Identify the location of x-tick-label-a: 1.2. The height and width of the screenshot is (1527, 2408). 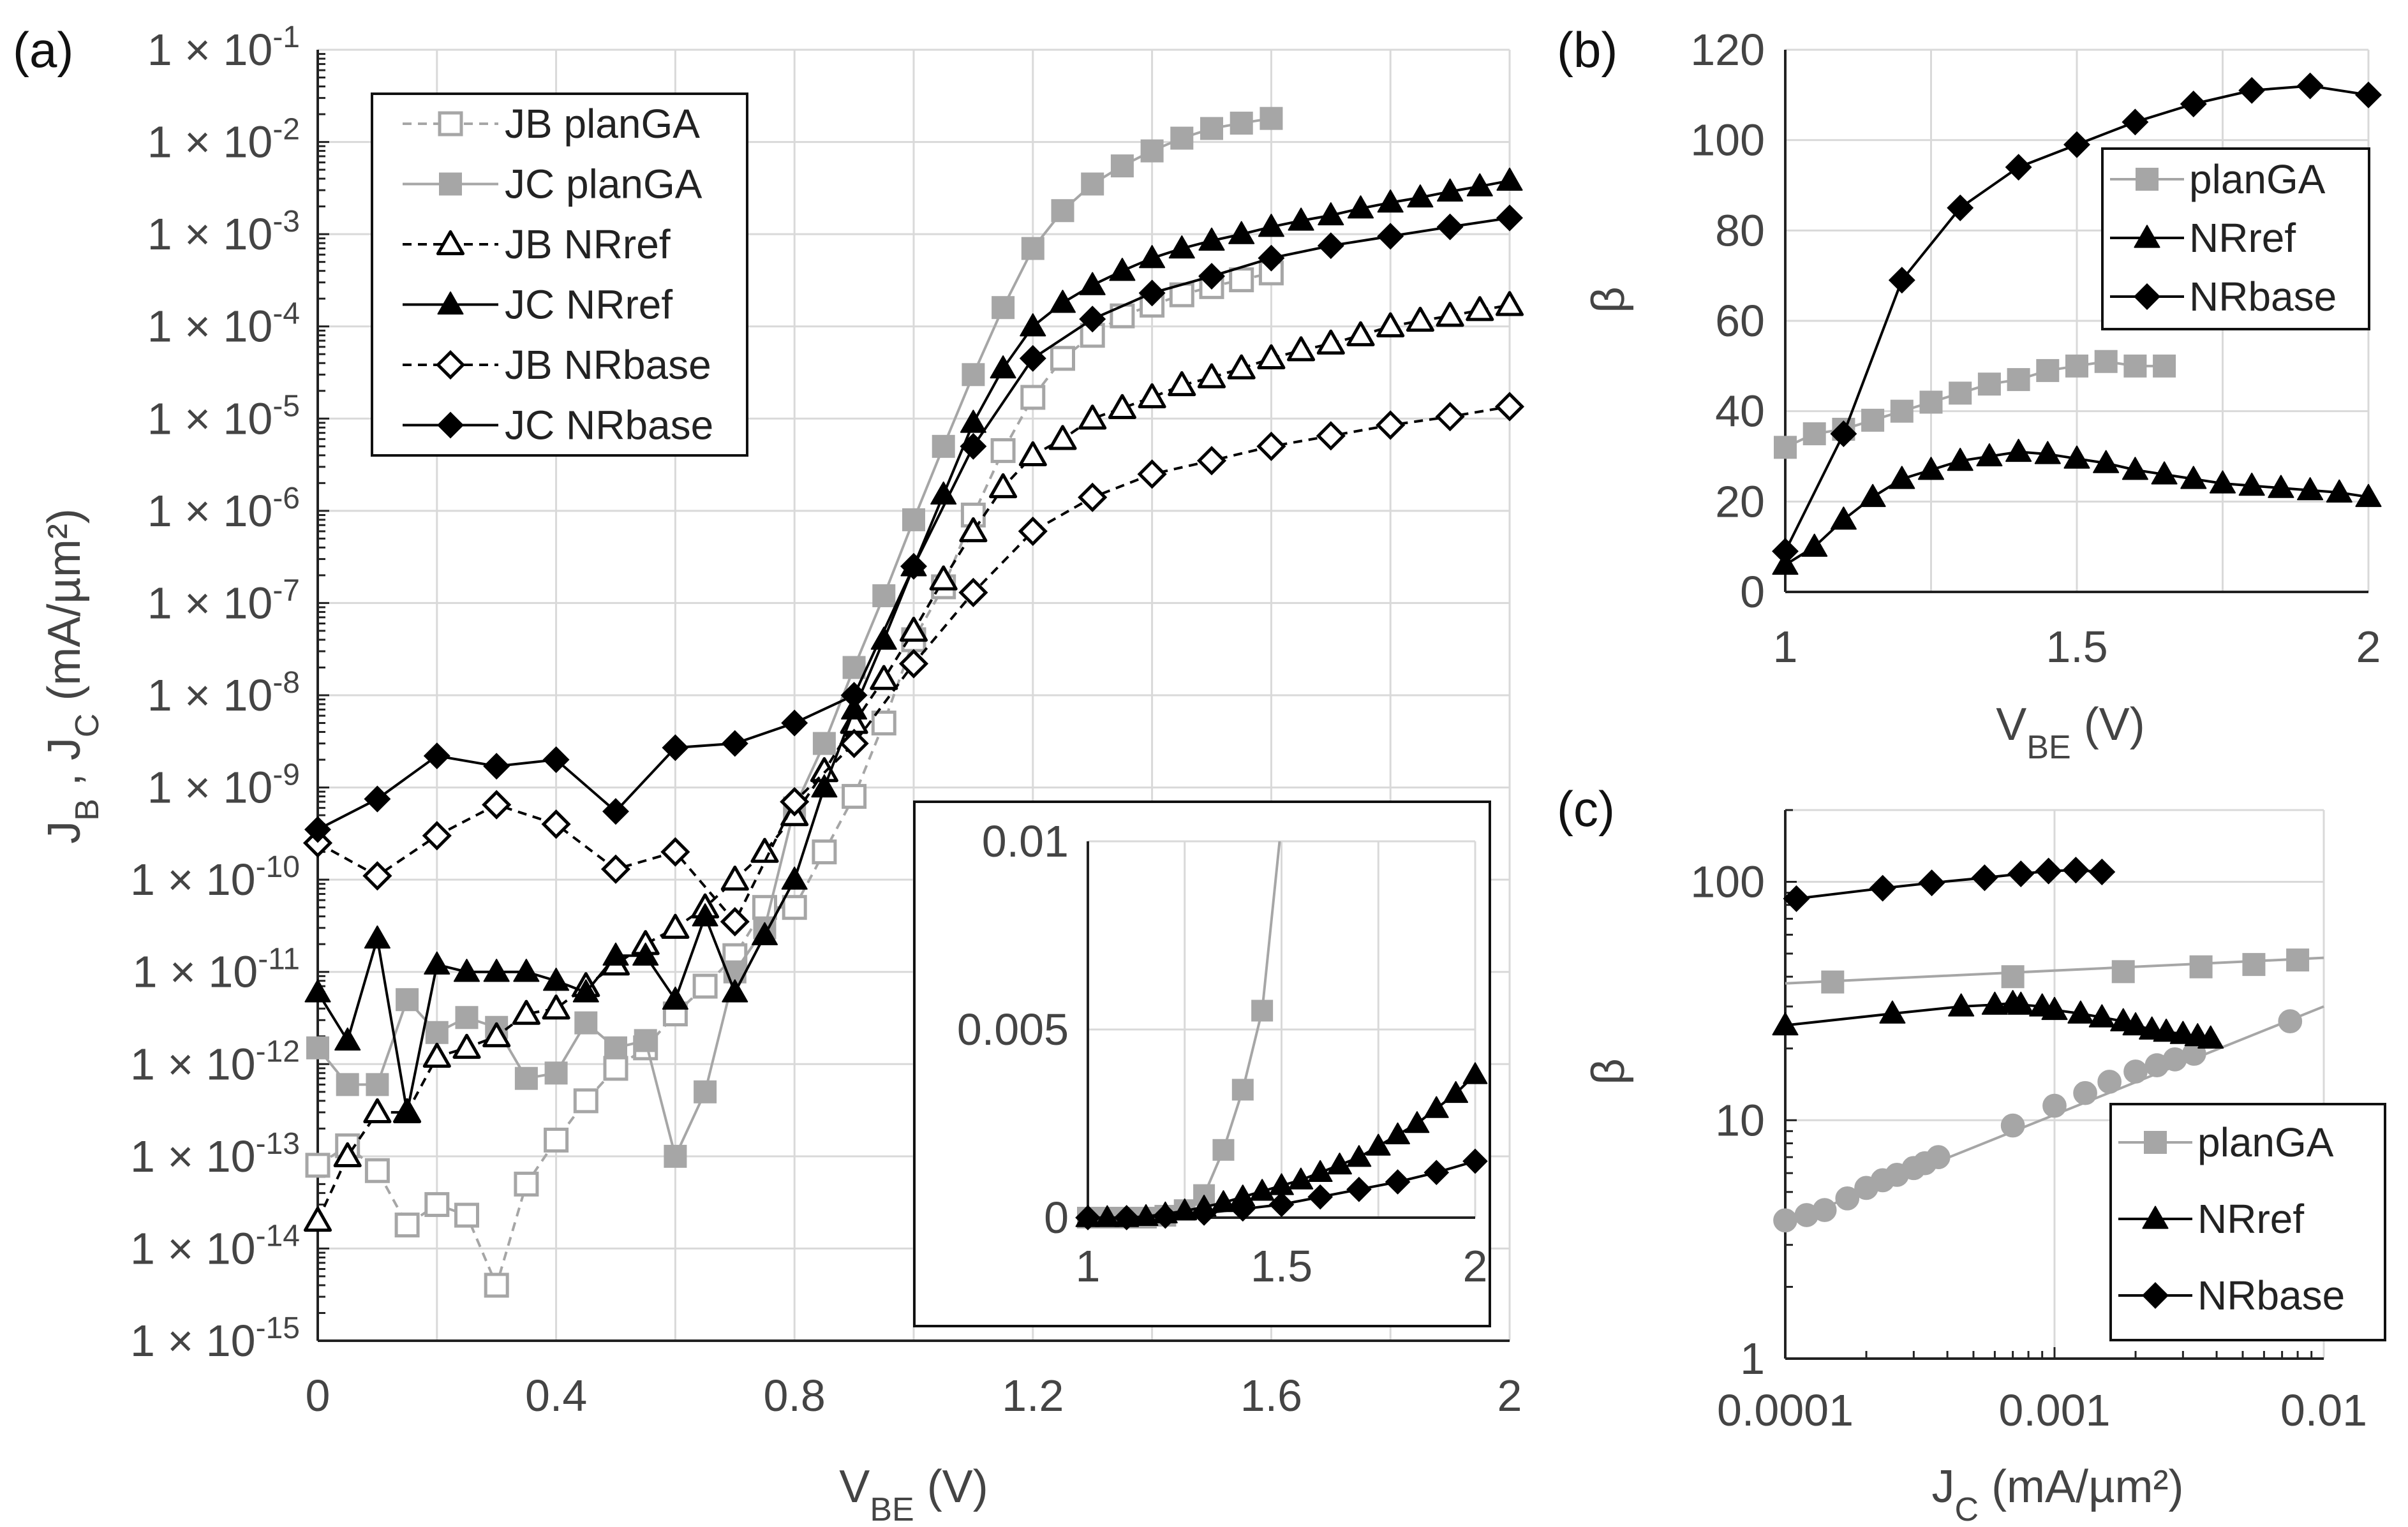
(1033, 1395).